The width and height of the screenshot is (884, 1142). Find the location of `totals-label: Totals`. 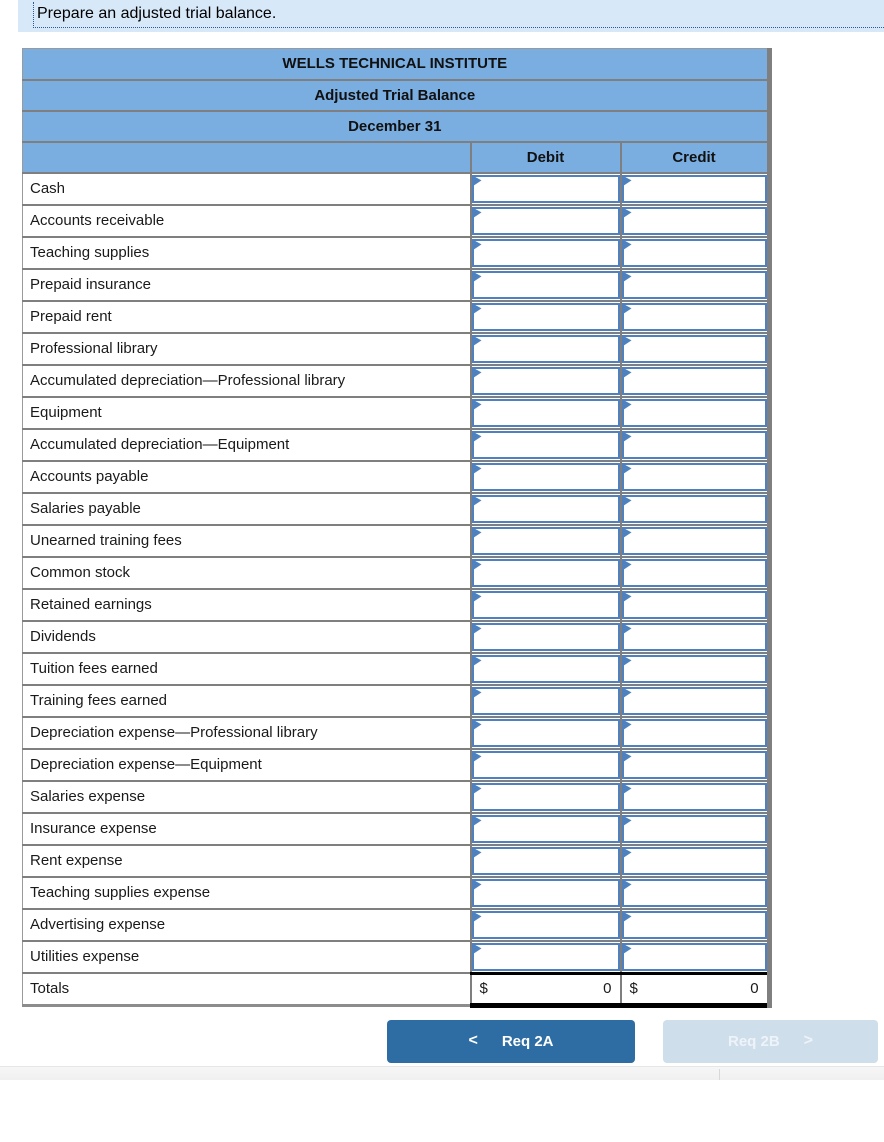

totals-label: Totals is located at coordinates (246, 990).